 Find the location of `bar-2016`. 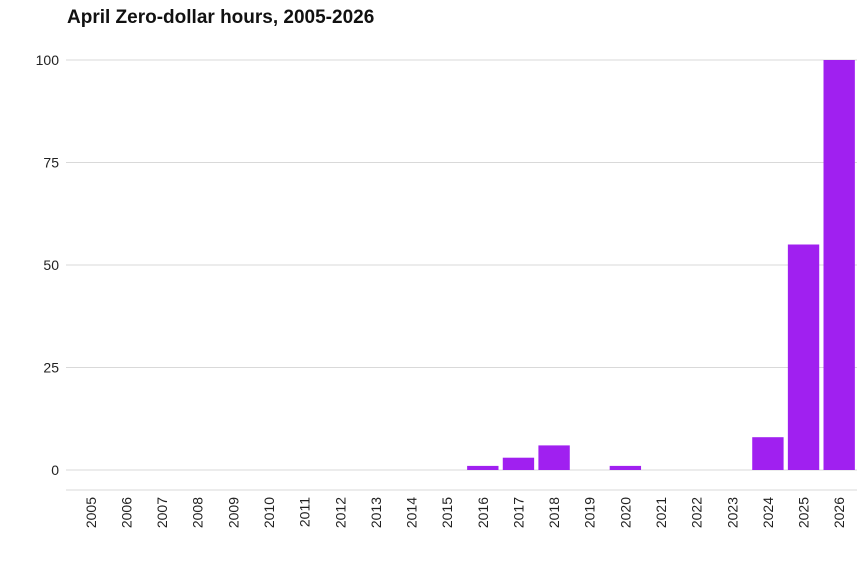

bar-2016 is located at coordinates (483, 467).